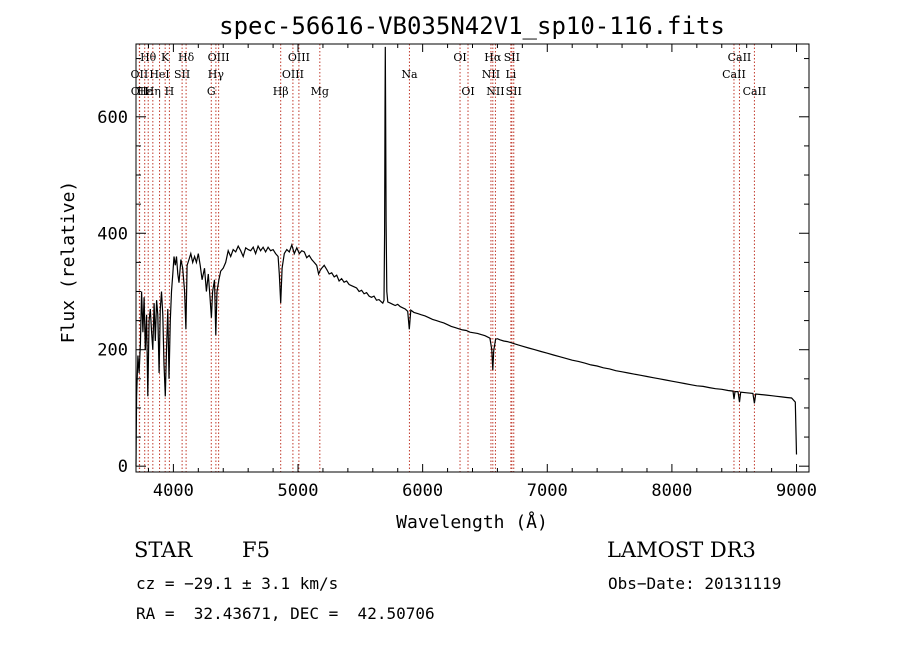 This screenshot has width=900, height=649. Describe the element at coordinates (112, 351) in the screenshot. I see `y-tick-label-1: 200` at that location.